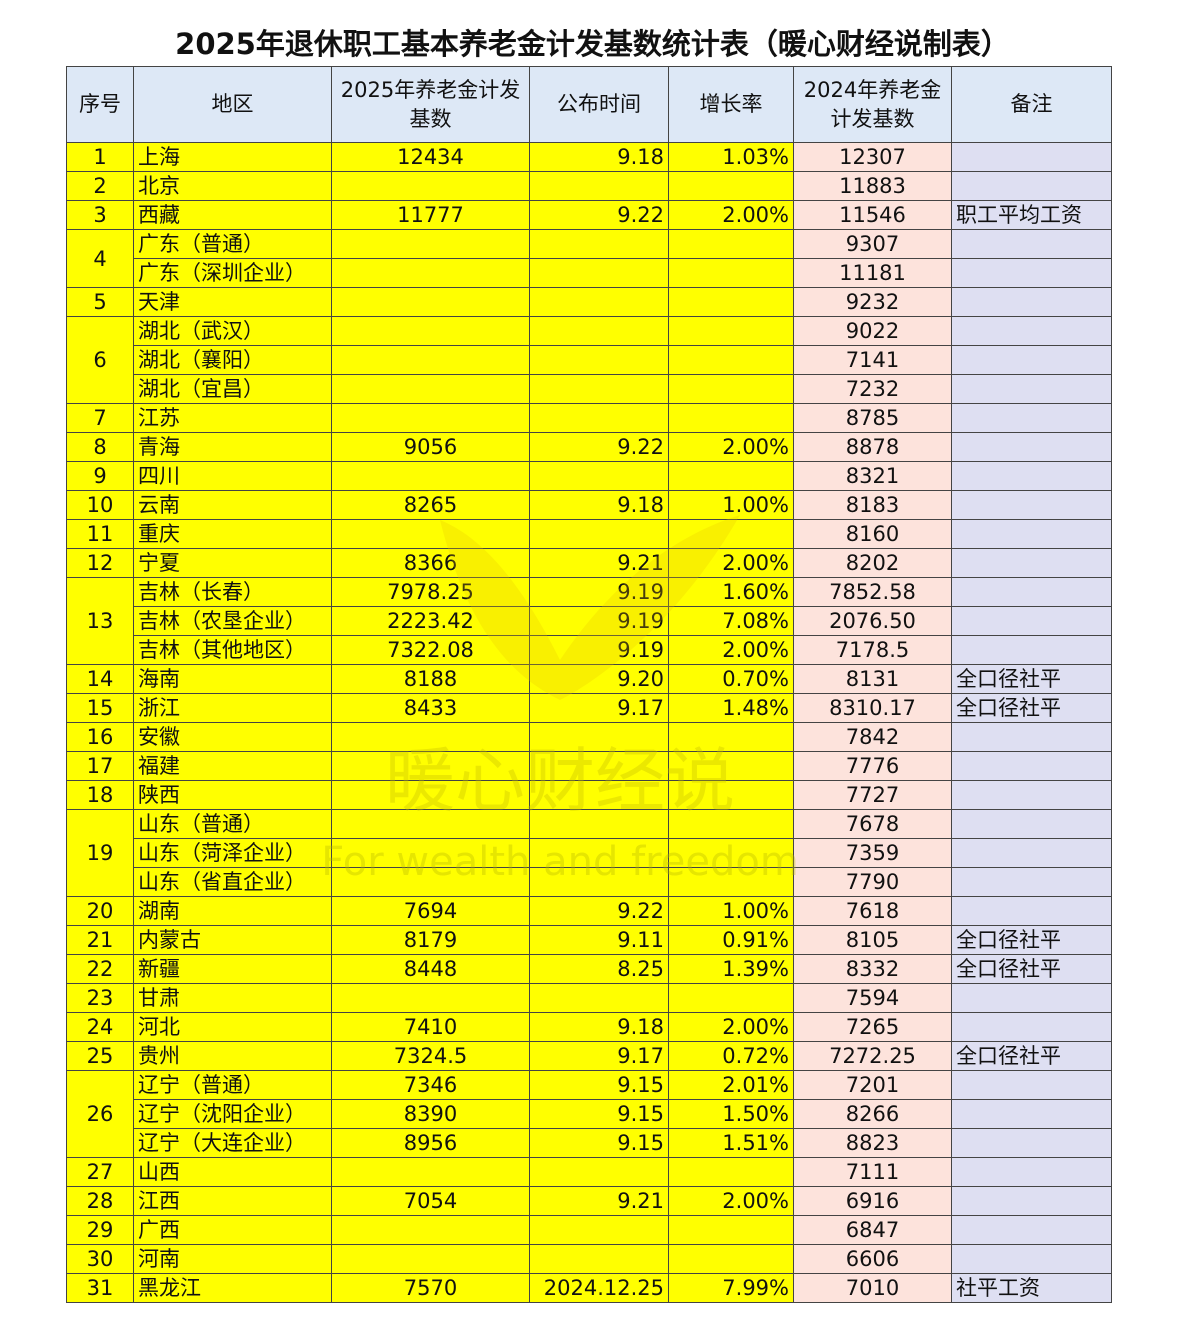 The height and width of the screenshot is (1326, 1185). I want to click on header-cell: 地区, so click(232, 104).